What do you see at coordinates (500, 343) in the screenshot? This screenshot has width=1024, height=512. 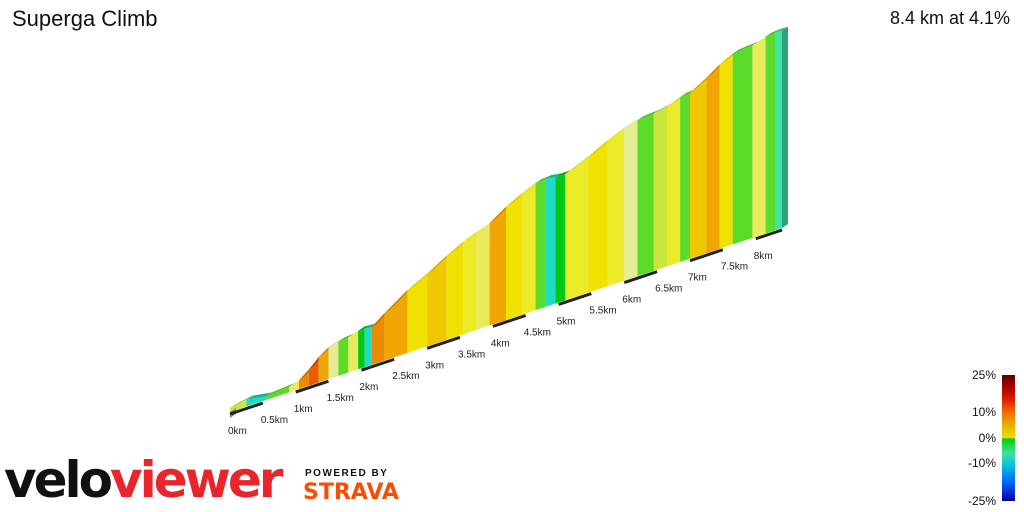 I see `distance-tick-label: 4km` at bounding box center [500, 343].